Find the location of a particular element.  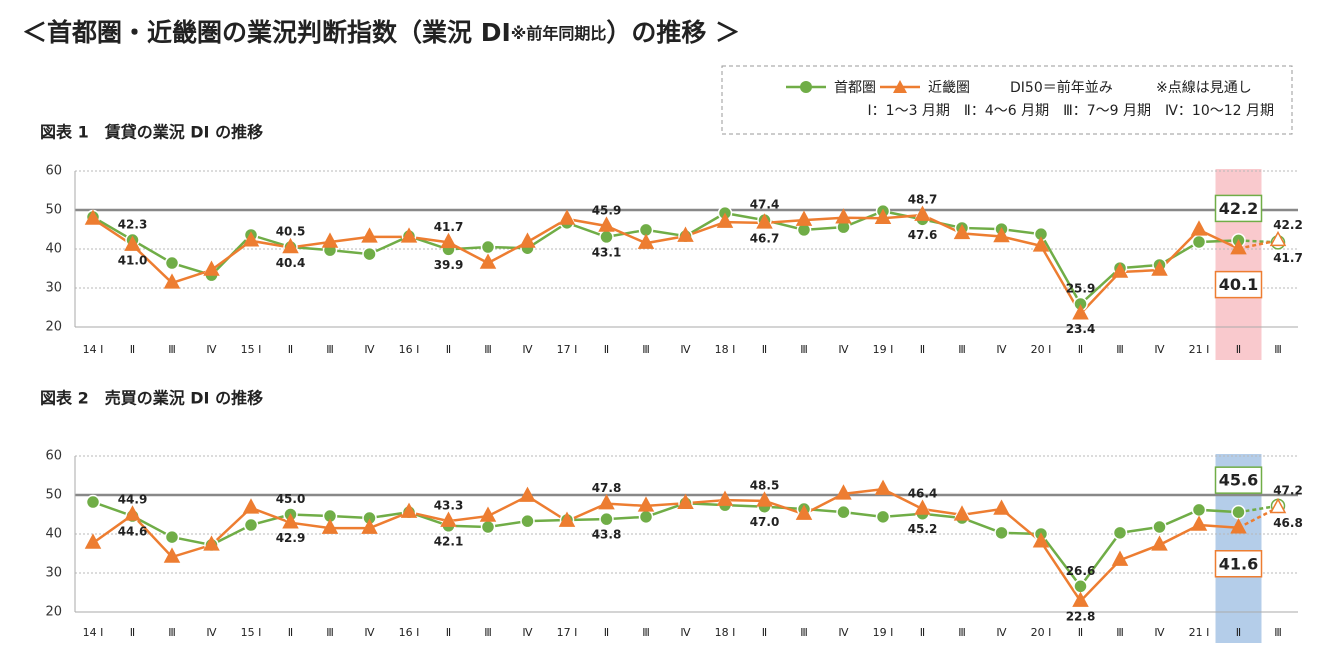

value-label: 44.9 is located at coordinates (133, 499).